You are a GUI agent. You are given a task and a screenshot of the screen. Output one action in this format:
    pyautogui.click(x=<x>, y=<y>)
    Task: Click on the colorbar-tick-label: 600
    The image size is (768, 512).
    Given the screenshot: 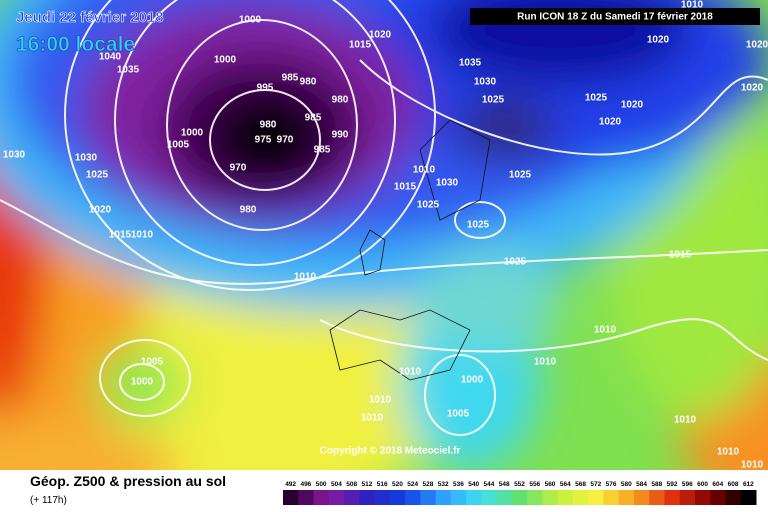 What is the action you would take?
    pyautogui.click(x=702, y=484)
    